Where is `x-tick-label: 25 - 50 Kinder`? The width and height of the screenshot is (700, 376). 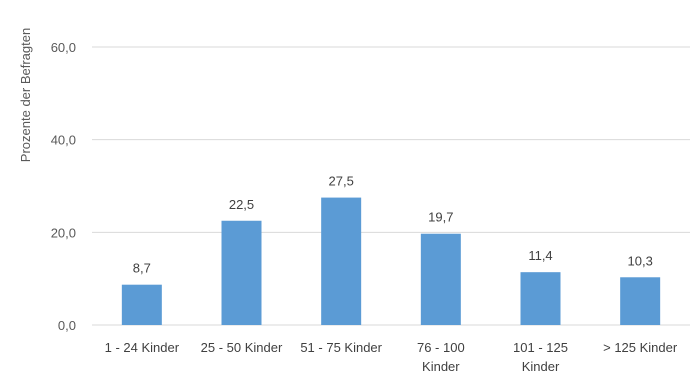 x-tick-label: 25 - 50 Kinder is located at coordinates (242, 347).